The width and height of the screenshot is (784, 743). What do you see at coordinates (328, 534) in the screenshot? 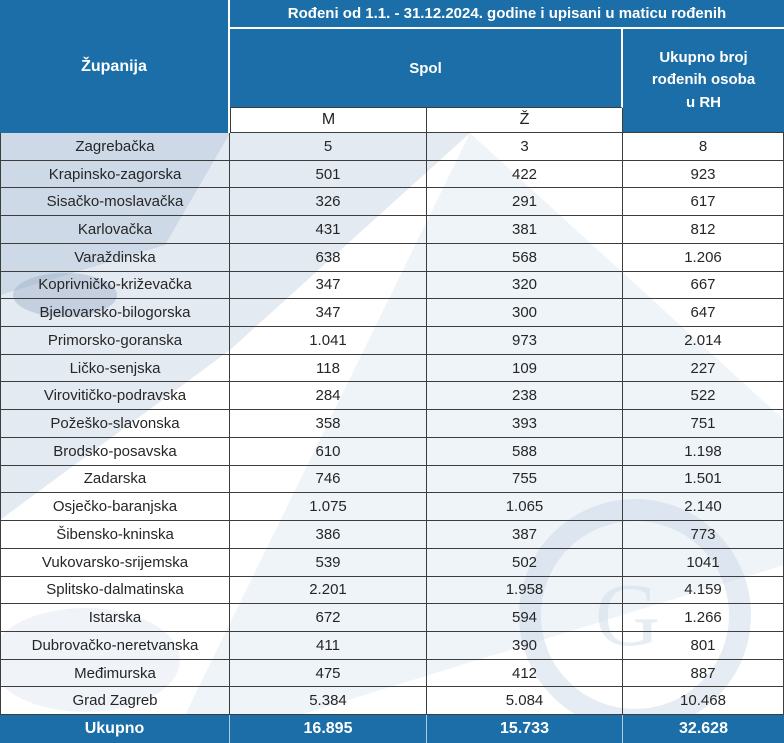
I see `male-count-cell: 386` at bounding box center [328, 534].